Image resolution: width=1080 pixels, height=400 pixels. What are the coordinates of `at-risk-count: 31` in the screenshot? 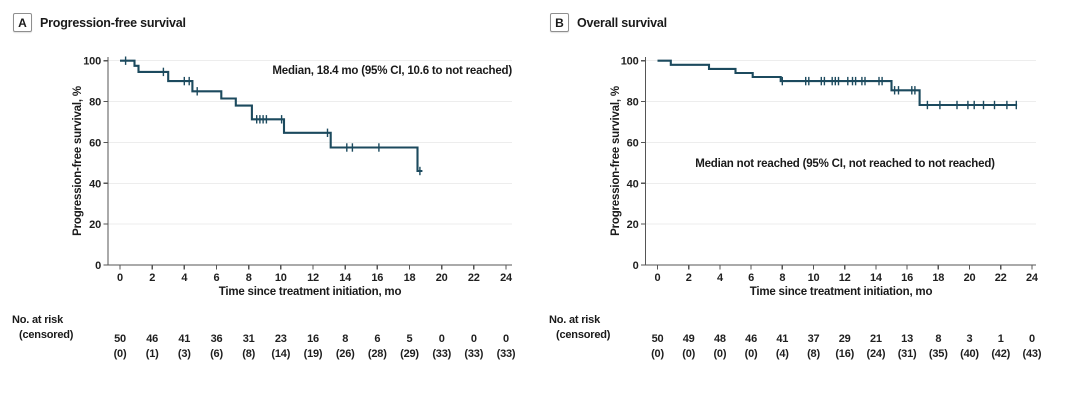 It's located at (249, 339).